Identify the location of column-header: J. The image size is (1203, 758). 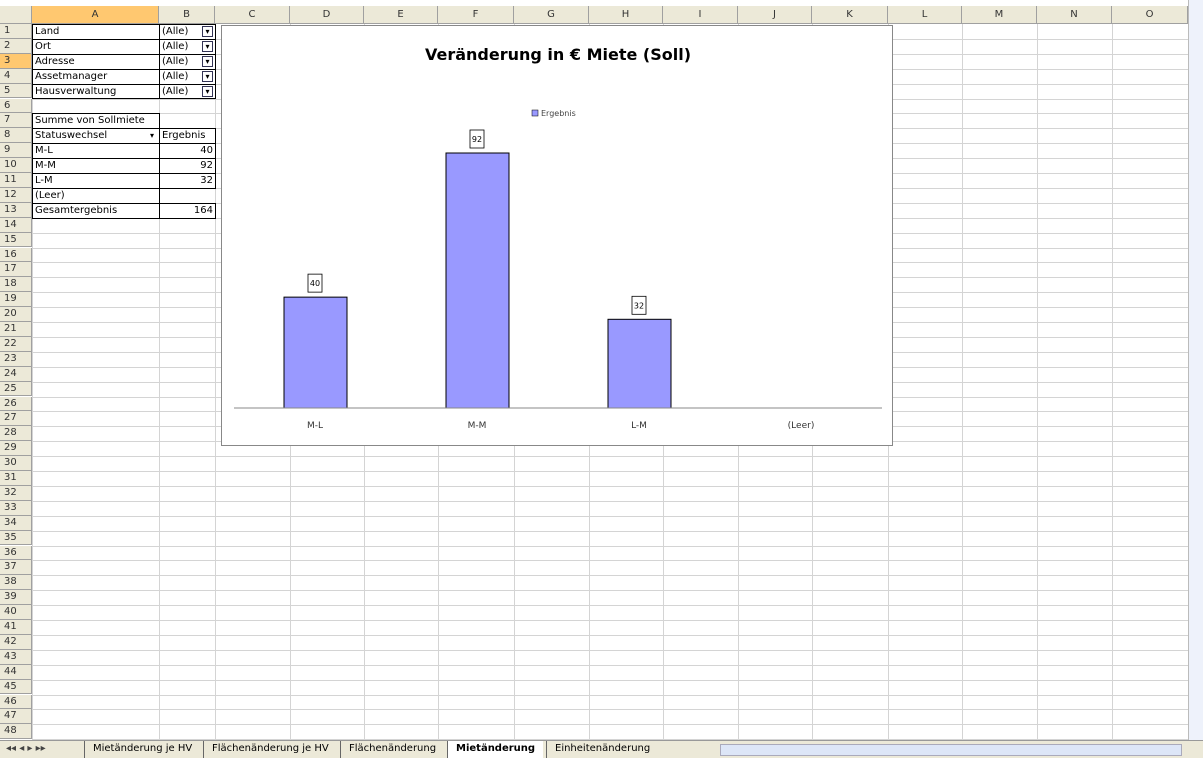
(775, 15).